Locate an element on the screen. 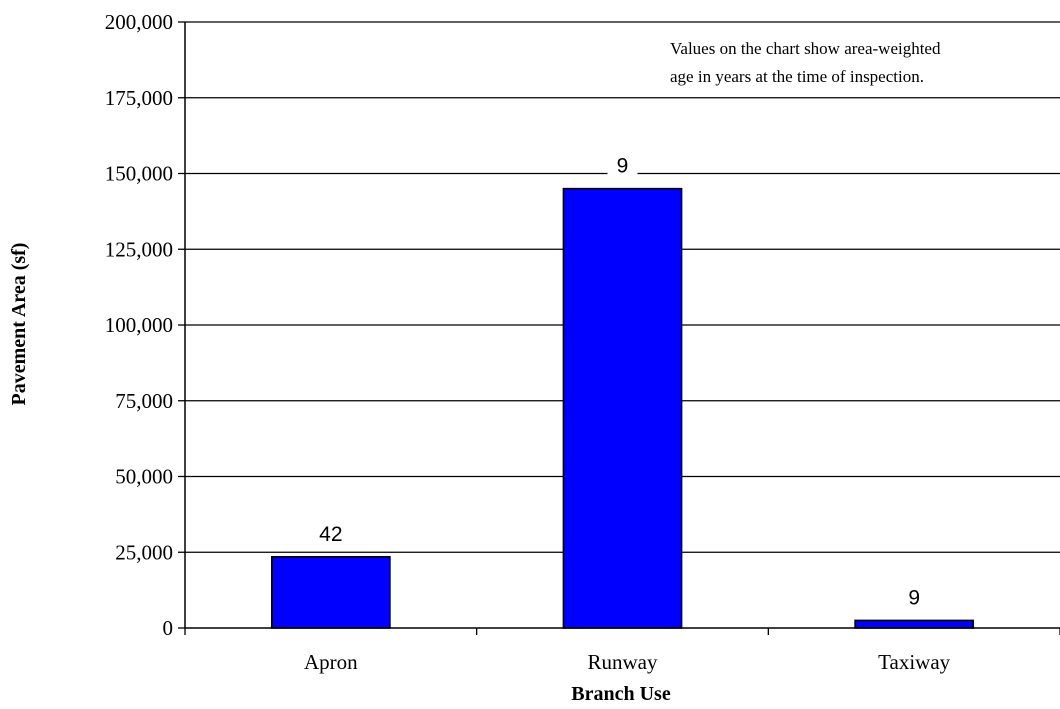 Image resolution: width=1060 pixels, height=709 pixels. y-tick-label: 200,000 is located at coordinates (139, 22).